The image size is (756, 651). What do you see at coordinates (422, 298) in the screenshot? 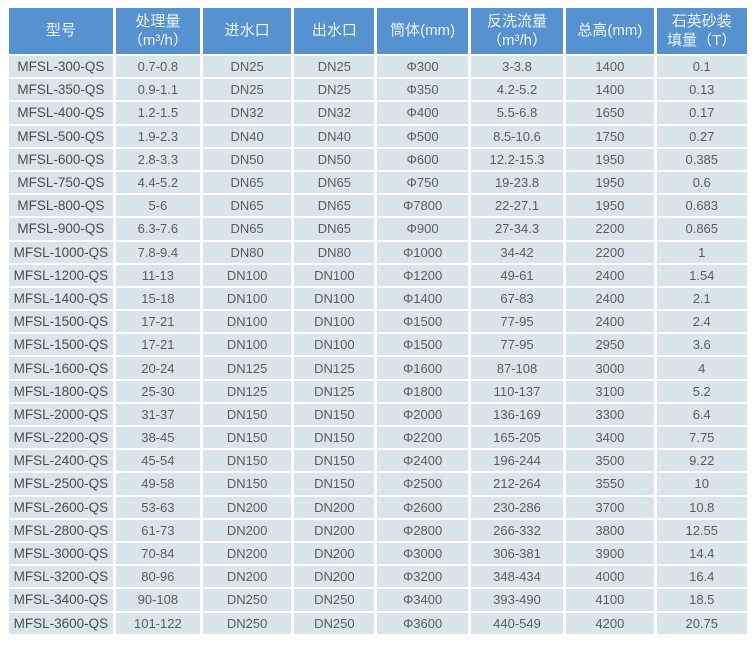
I see `cell-body: Φ1400` at bounding box center [422, 298].